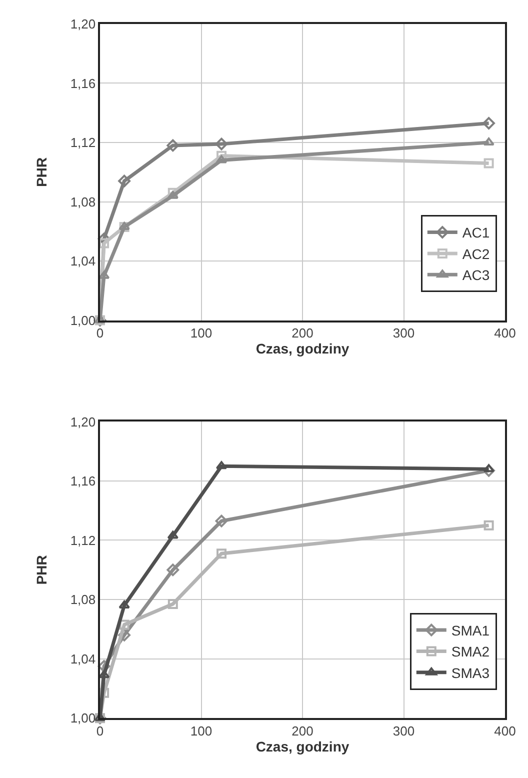 This screenshot has width=528, height=778. Describe the element at coordinates (476, 232) in the screenshot. I see `legend-label: AC1` at that location.